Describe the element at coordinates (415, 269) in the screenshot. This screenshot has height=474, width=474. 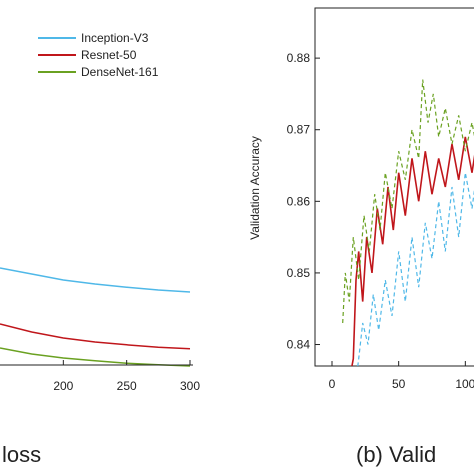
I see `right-series-inception-v3` at that location.